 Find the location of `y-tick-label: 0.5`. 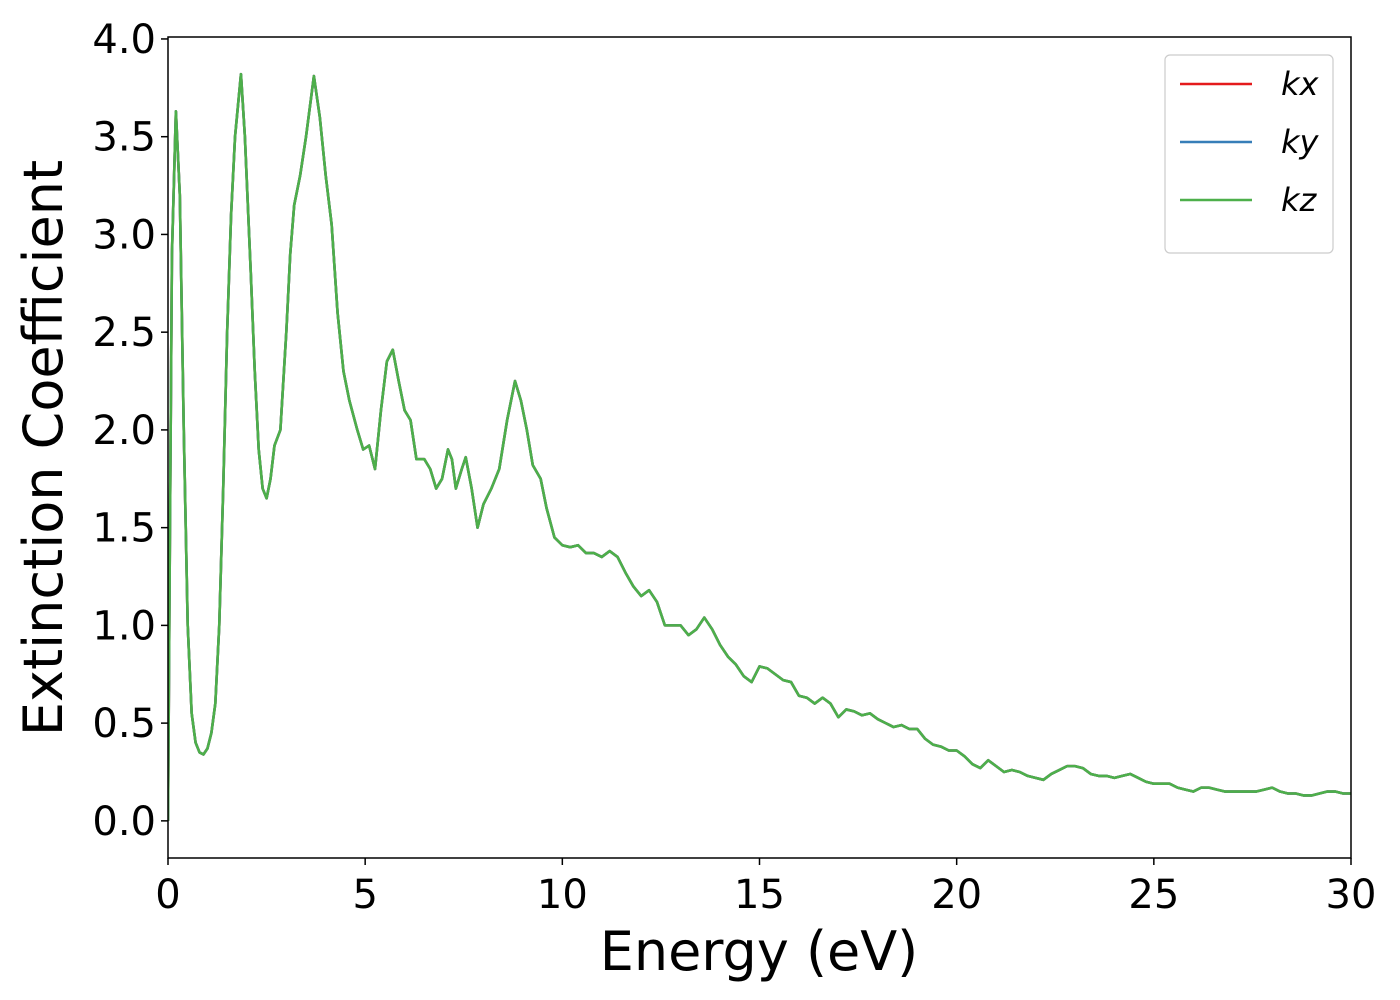

y-tick-label: 0.5 is located at coordinates (124, 724).